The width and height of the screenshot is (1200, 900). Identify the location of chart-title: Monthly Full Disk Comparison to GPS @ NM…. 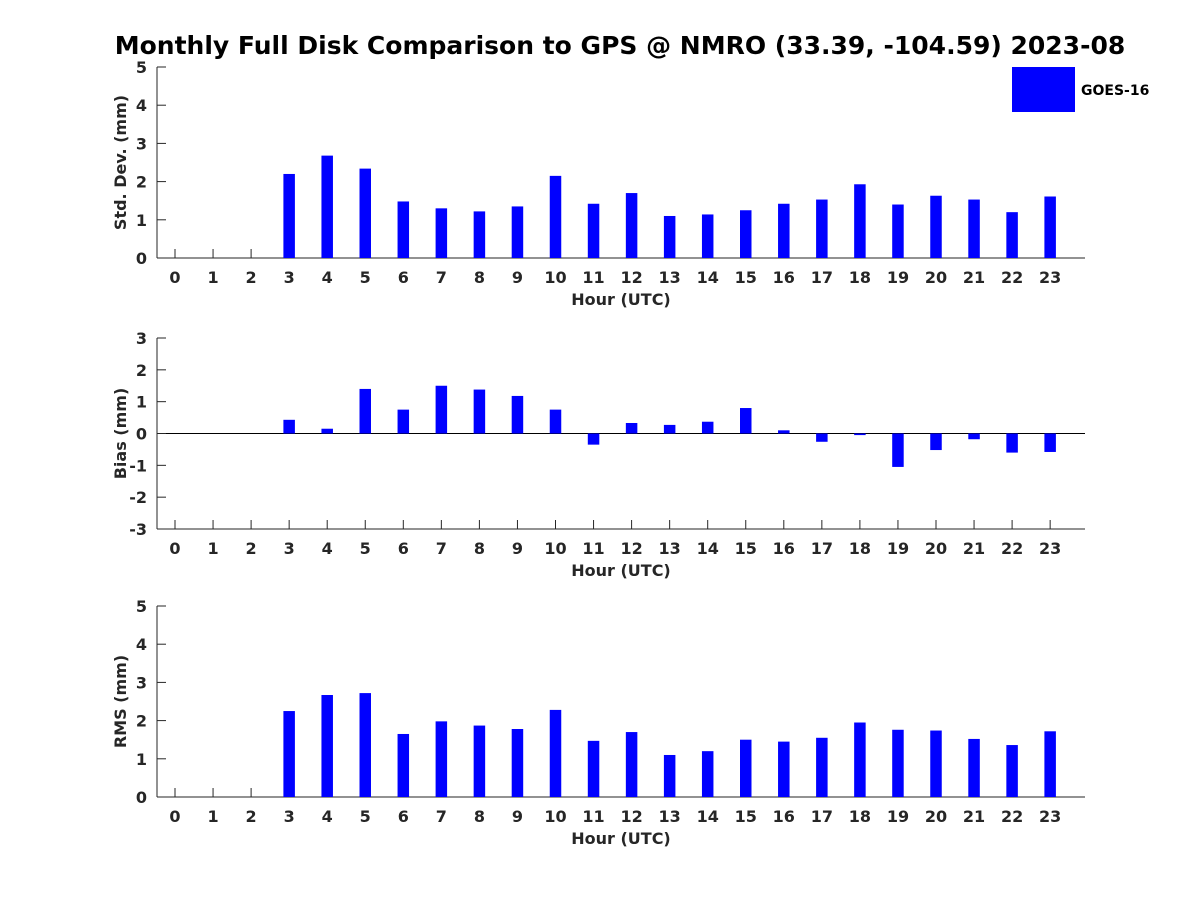
(620, 45).